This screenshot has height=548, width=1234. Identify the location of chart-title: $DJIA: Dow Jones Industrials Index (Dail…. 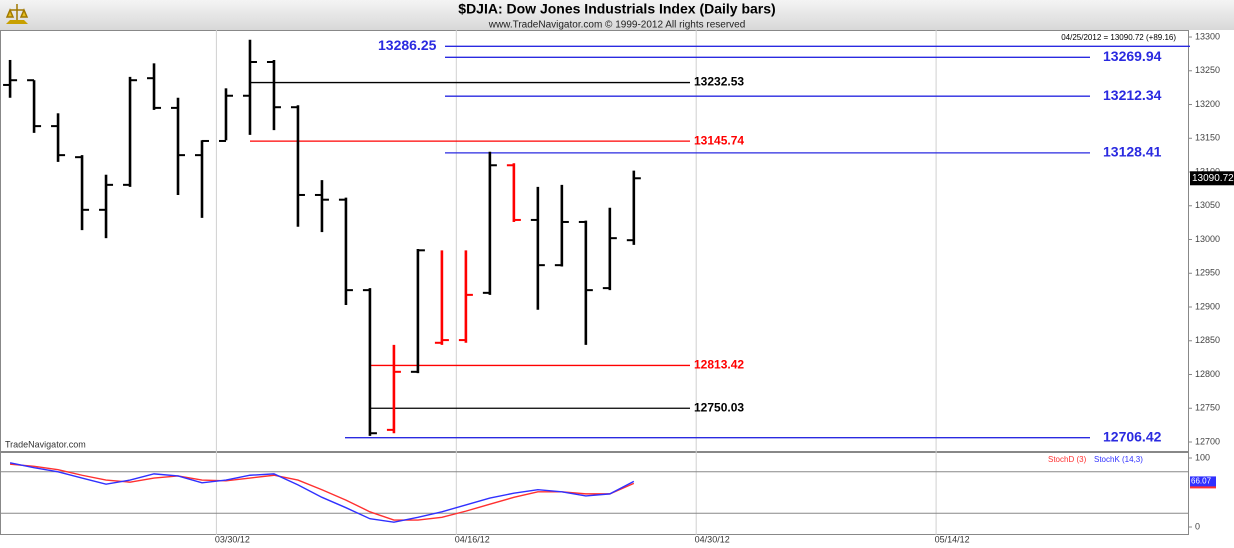
(616, 9).